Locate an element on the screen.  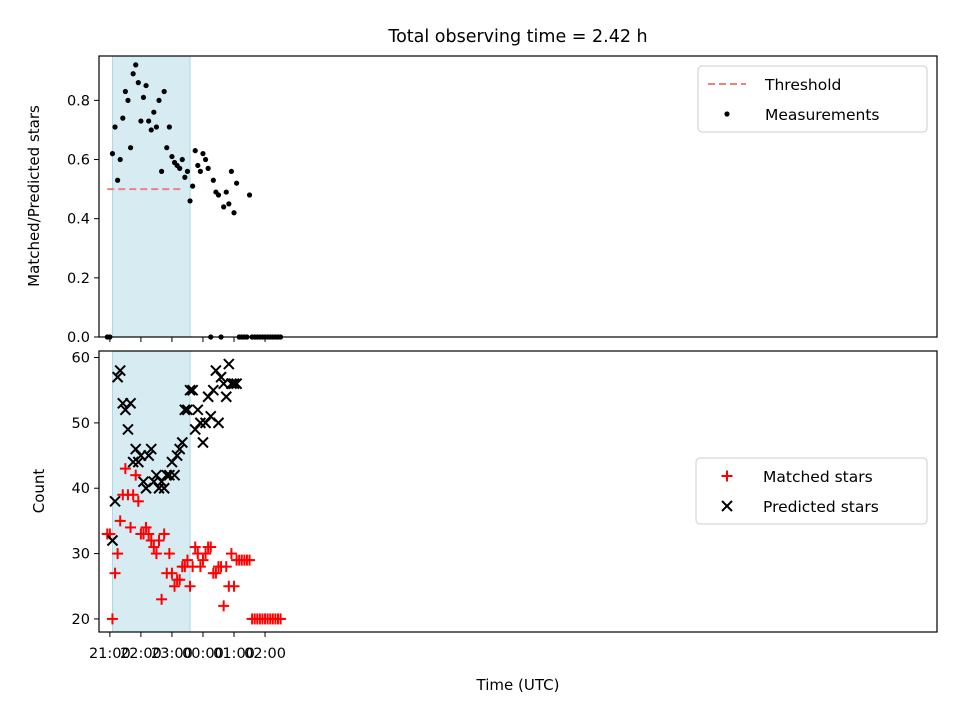
x-tick-label: 02:00 is located at coordinates (265, 654).